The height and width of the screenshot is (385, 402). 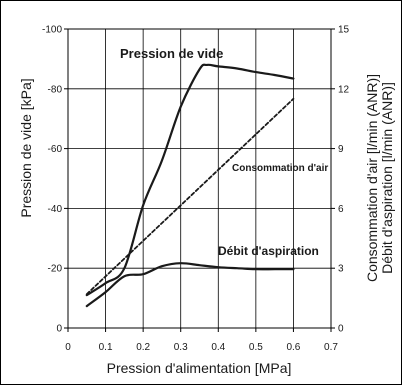 What do you see at coordinates (256, 347) in the screenshot?
I see `x-tick-label: 0.5` at bounding box center [256, 347].